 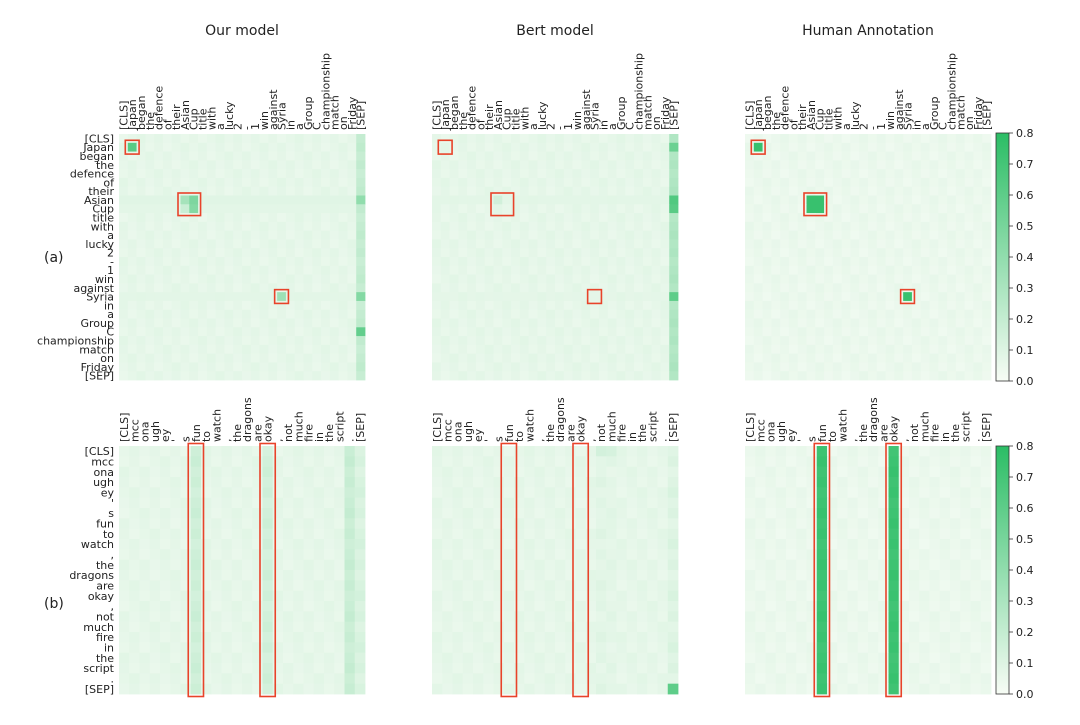 I want to click on x-tick-label: ,, so click(x=591, y=441).